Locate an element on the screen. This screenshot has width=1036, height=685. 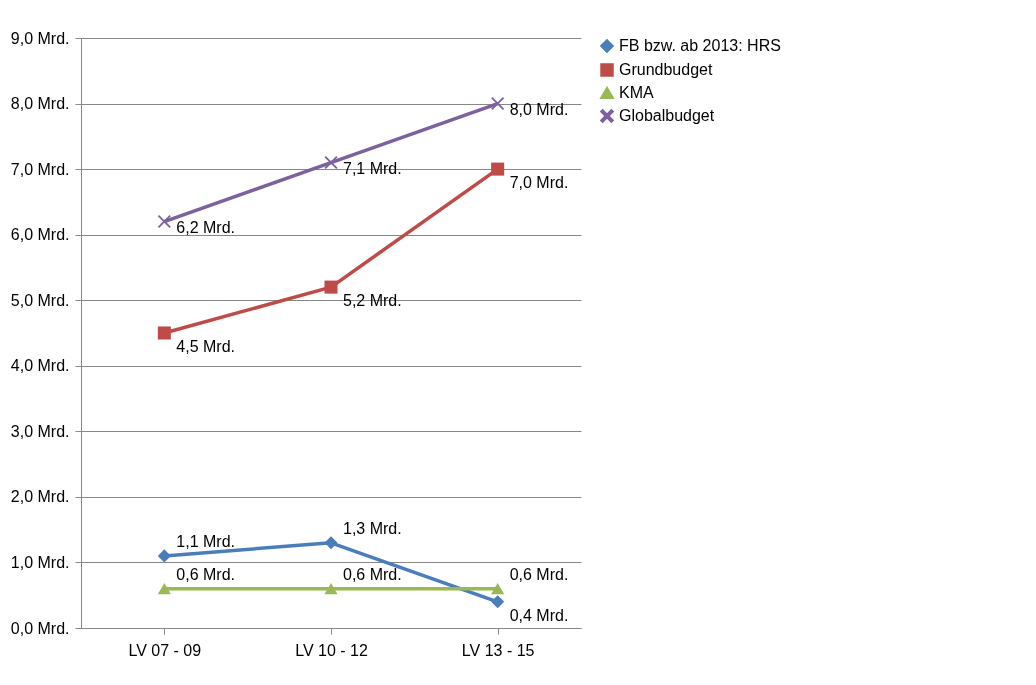
y-tick-label: 5,0 Mrd. is located at coordinates (40, 300).